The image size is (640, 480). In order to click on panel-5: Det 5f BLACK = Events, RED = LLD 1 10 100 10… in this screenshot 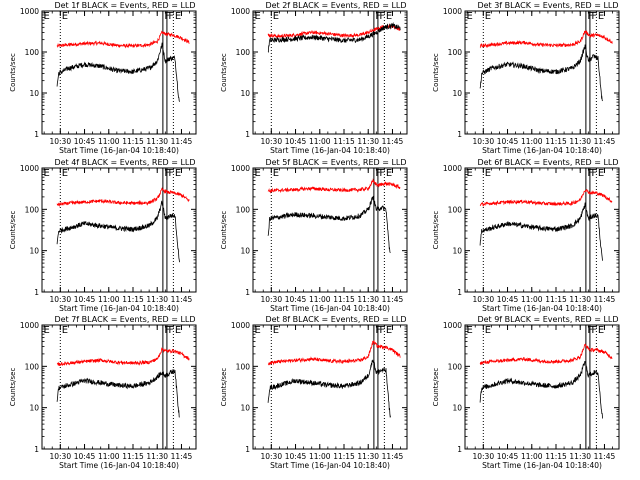, I will do `click(314, 235)`.